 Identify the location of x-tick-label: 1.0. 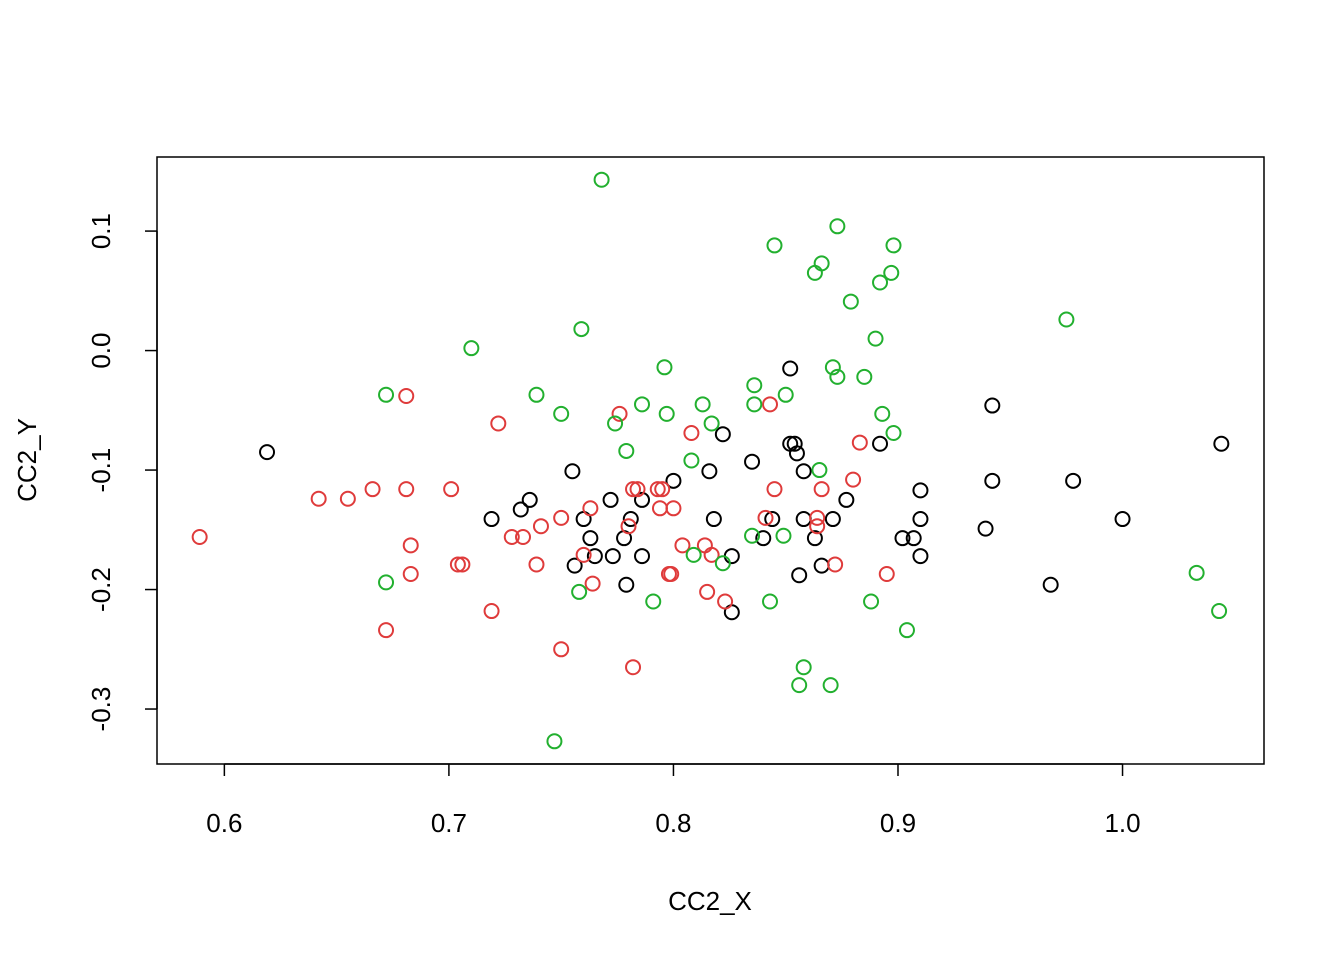
(1122, 823).